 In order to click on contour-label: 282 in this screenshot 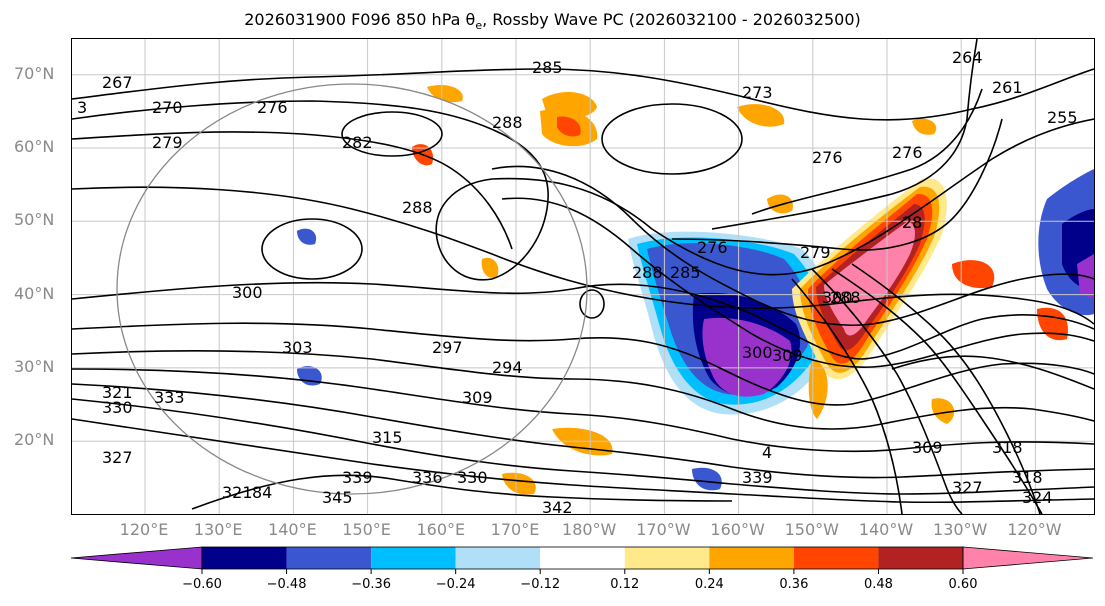, I will do `click(357, 142)`.